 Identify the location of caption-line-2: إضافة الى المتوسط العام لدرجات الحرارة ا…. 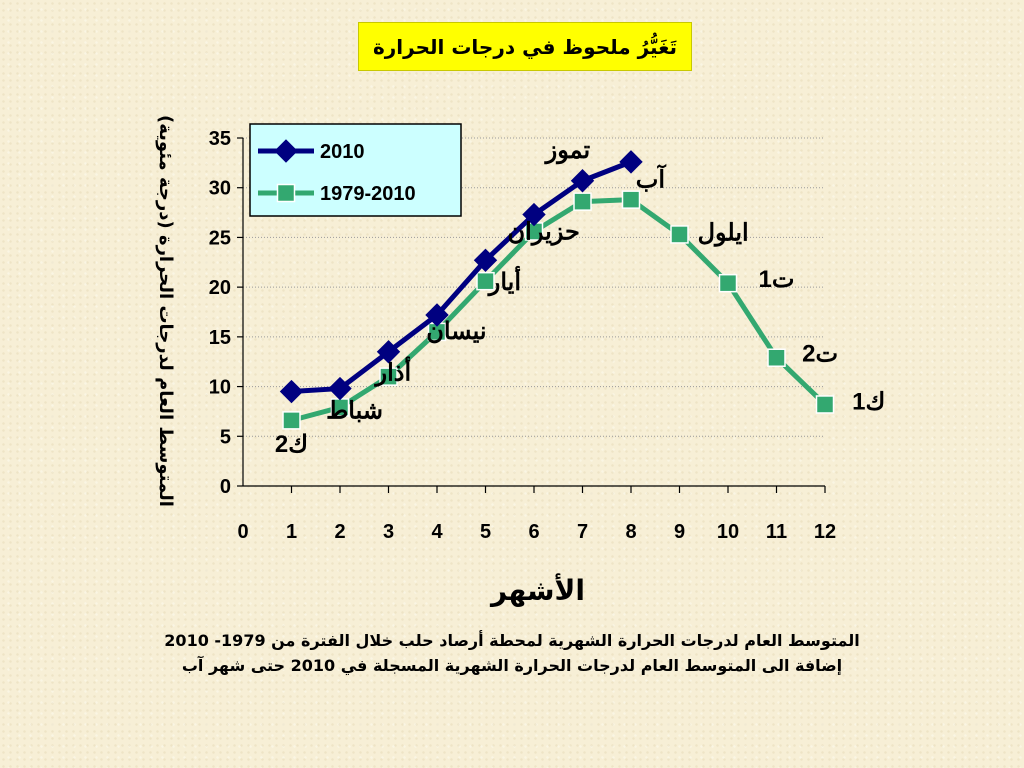
(512, 665).